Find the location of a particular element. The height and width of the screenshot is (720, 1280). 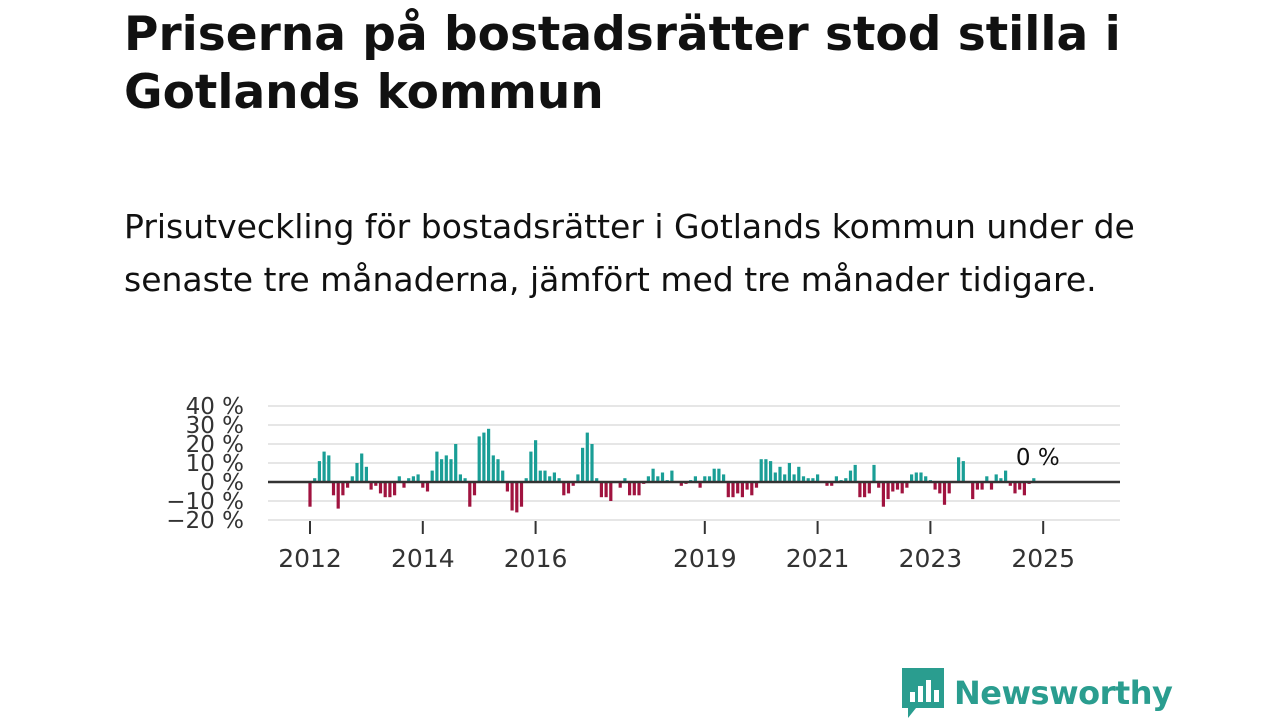

last-value-label: 0 % is located at coordinates (1038, 458).